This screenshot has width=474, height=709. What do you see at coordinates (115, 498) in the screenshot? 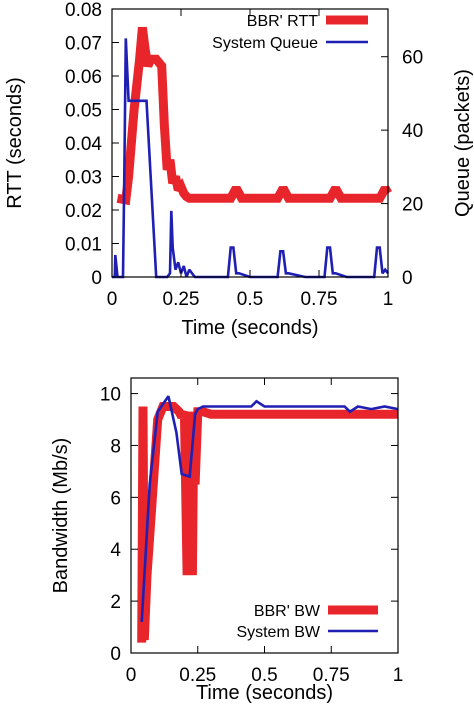
I see `y-tick-label: 6` at bounding box center [115, 498].